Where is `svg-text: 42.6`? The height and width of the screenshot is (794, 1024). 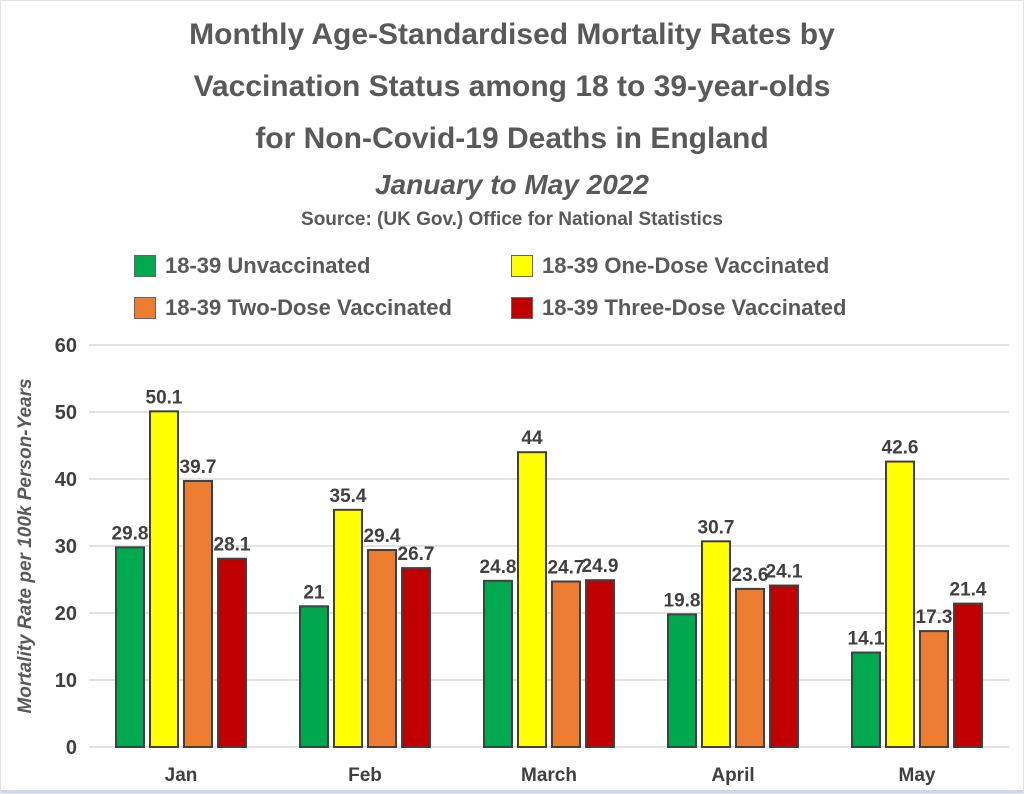
svg-text: 42.6 is located at coordinates (900, 448).